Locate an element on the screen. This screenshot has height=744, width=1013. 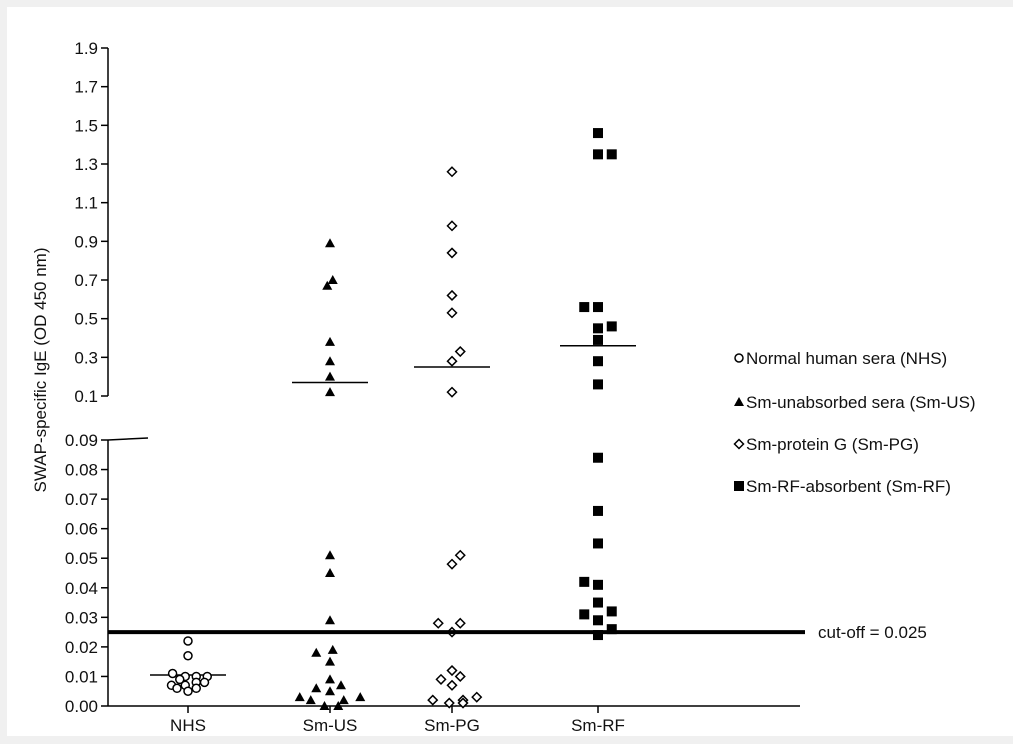
y-tick-label: 0.9 is located at coordinates (86, 241).